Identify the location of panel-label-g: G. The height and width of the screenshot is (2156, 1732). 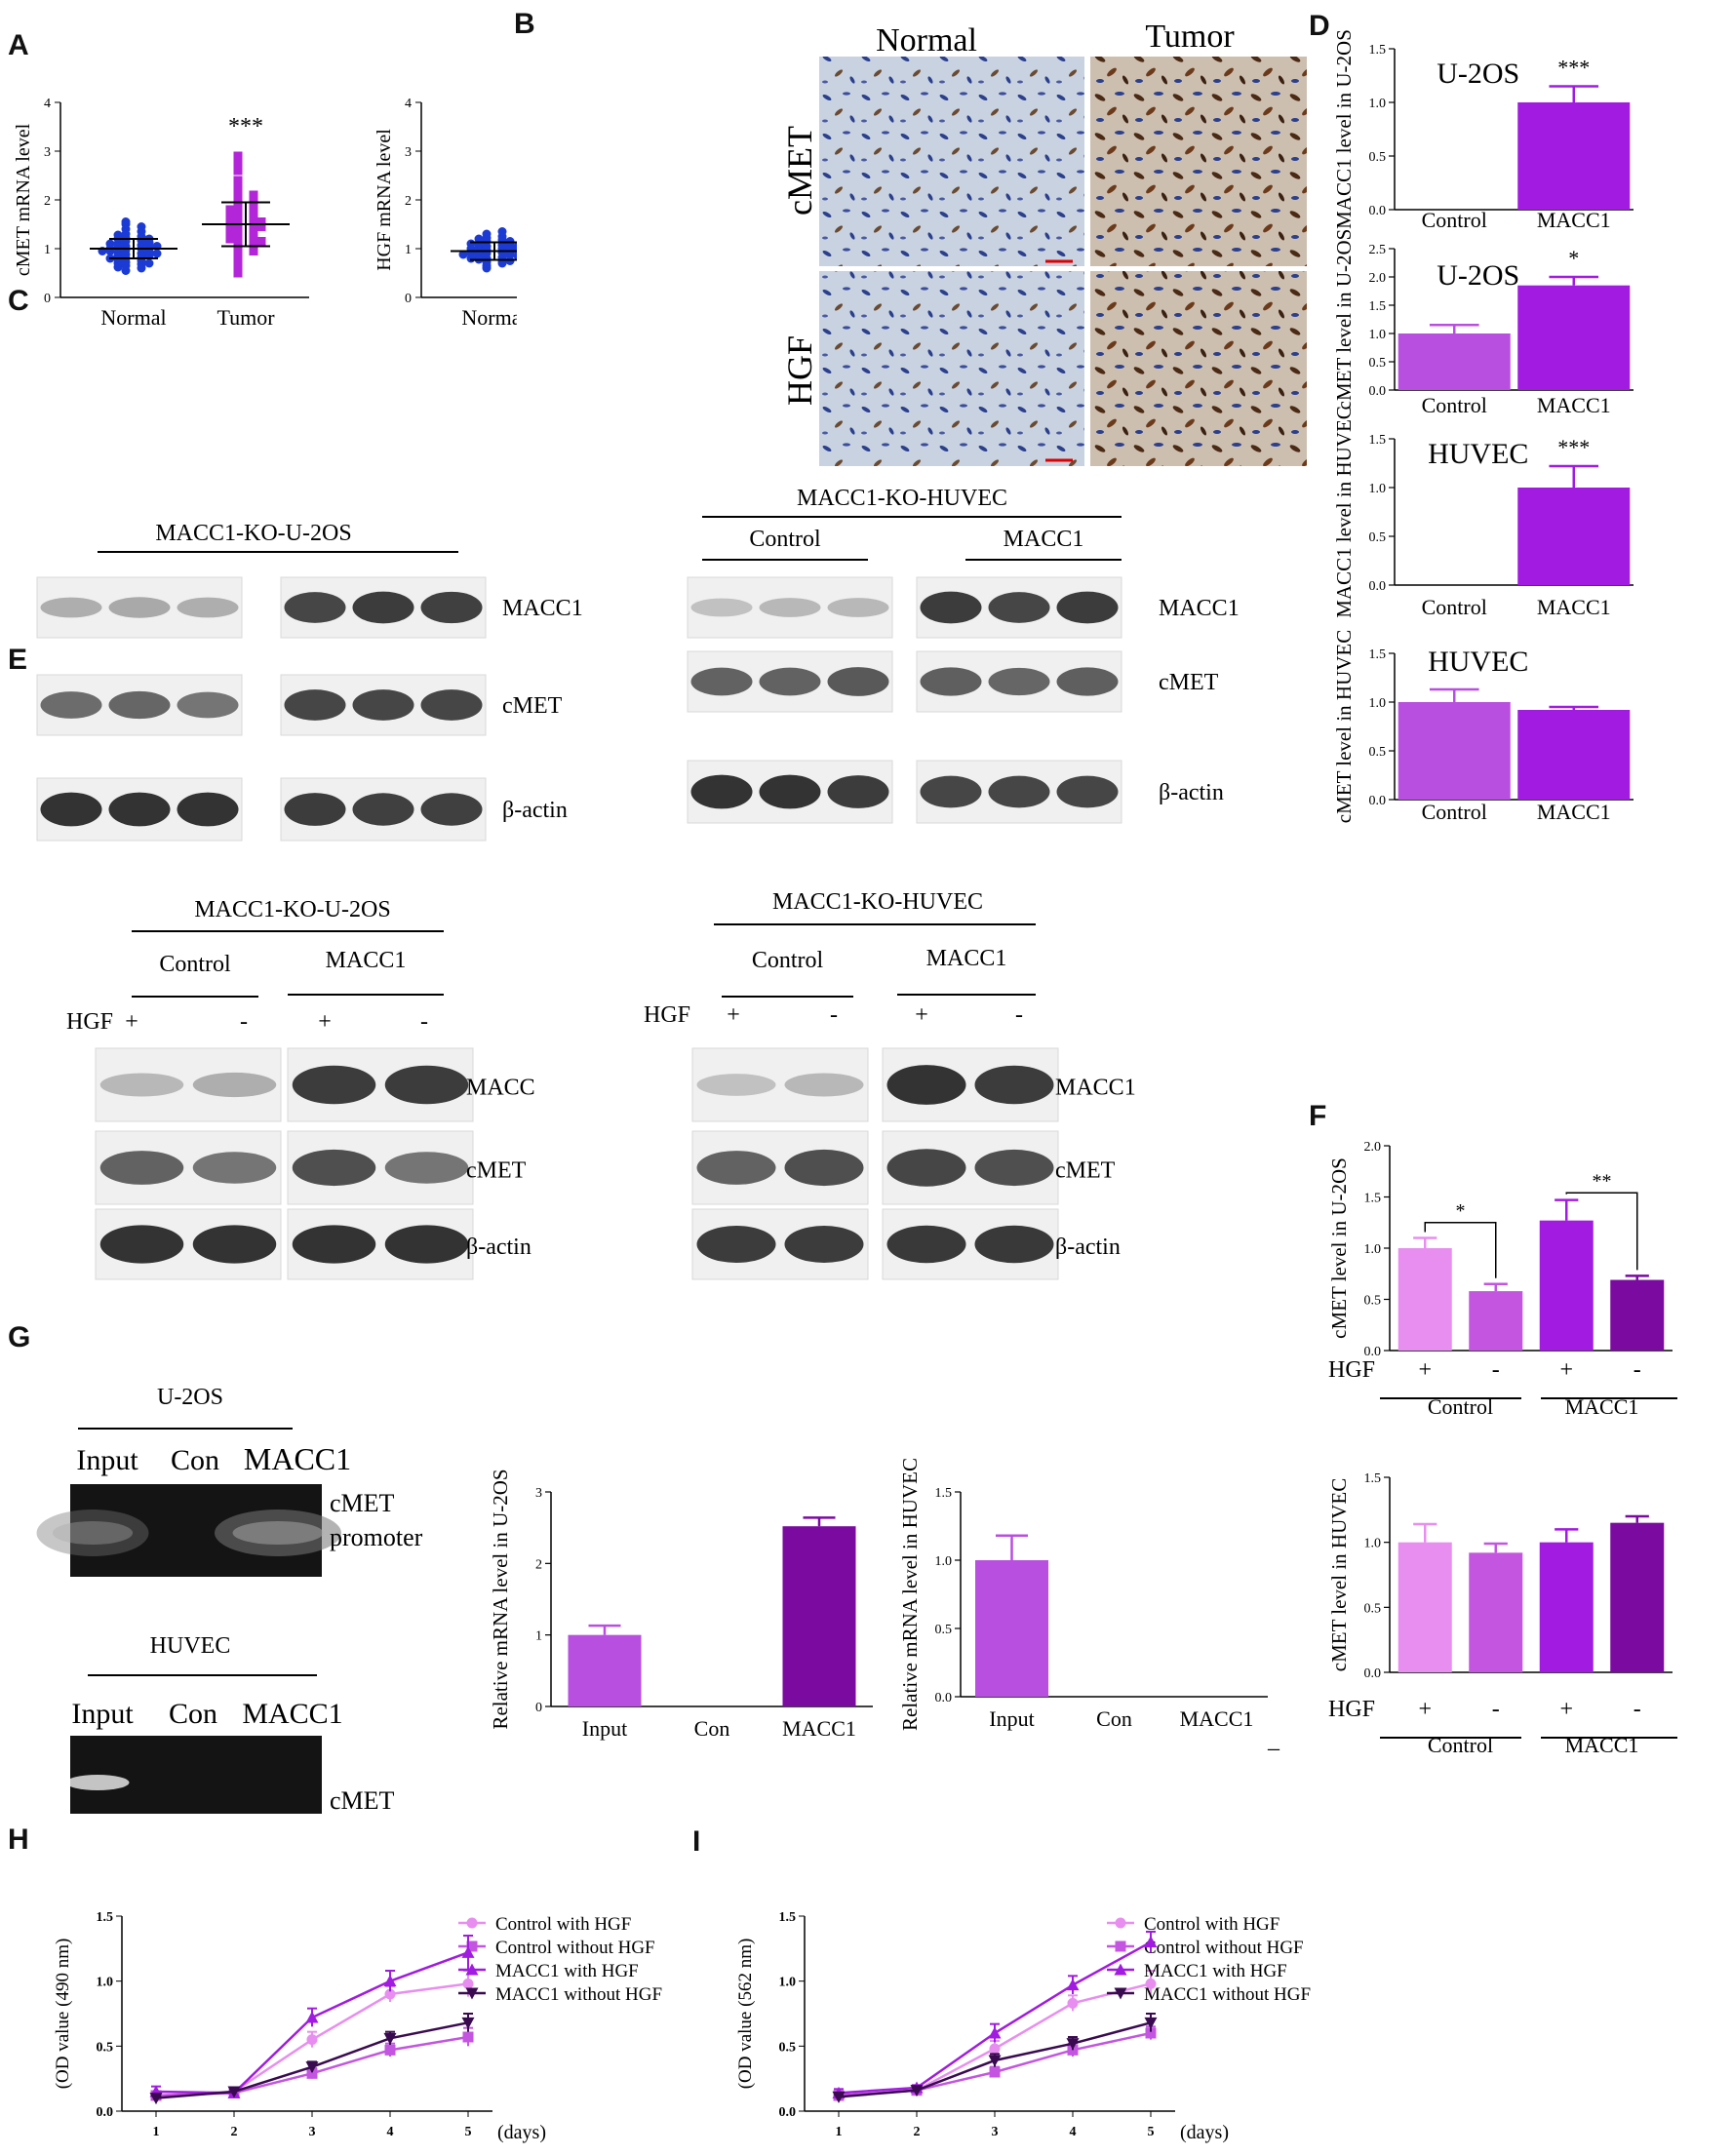
(19, 1337).